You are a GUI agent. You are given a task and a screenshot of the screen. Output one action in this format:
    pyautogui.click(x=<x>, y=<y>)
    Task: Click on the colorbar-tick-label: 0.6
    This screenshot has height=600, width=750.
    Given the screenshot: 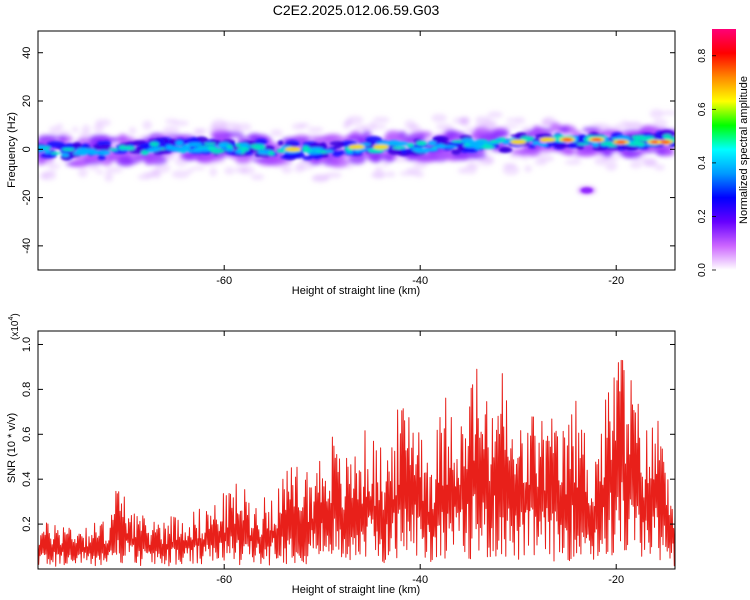 What is the action you would take?
    pyautogui.click(x=702, y=109)
    